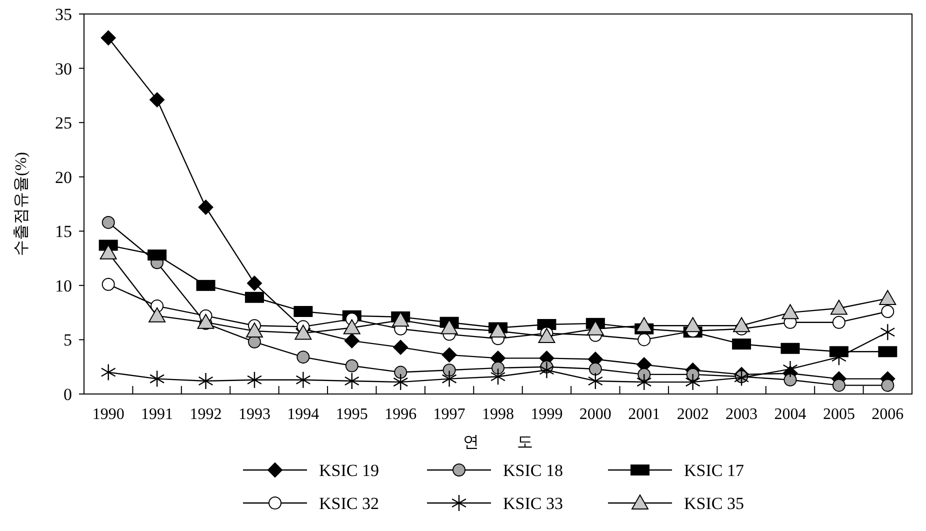  Describe the element at coordinates (254, 414) in the screenshot. I see `x-tick-label: 1993` at that location.